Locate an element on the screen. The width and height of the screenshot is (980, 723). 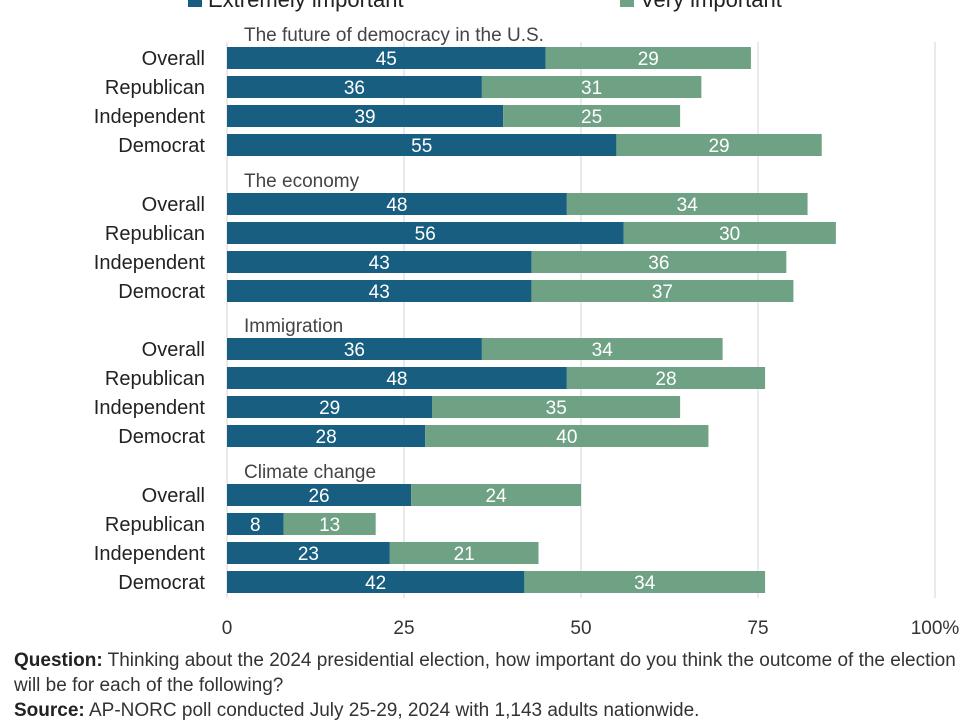
data-label-very-g4-0: 24 is located at coordinates (496, 496).